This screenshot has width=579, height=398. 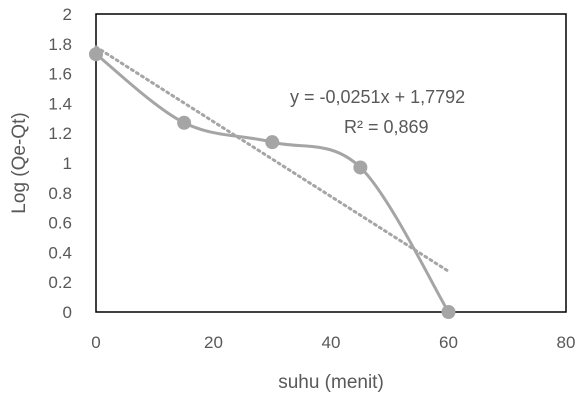 I want to click on y-tick-label: 0.6, so click(x=60, y=223).